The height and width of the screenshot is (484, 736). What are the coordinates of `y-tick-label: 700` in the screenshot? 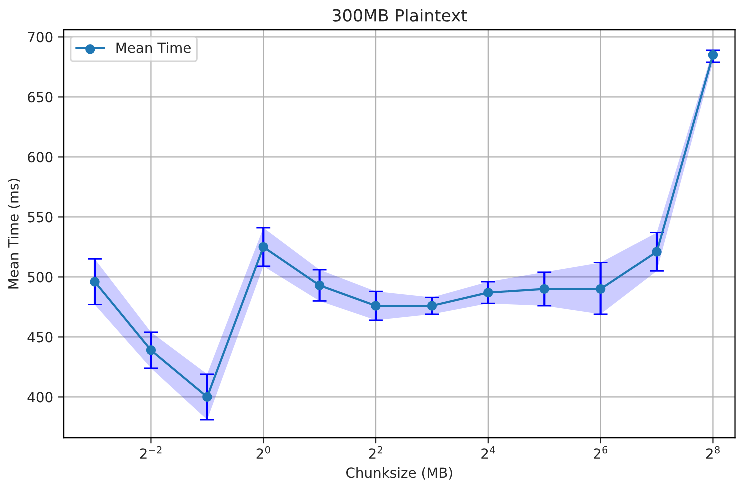 It's located at (40, 37).